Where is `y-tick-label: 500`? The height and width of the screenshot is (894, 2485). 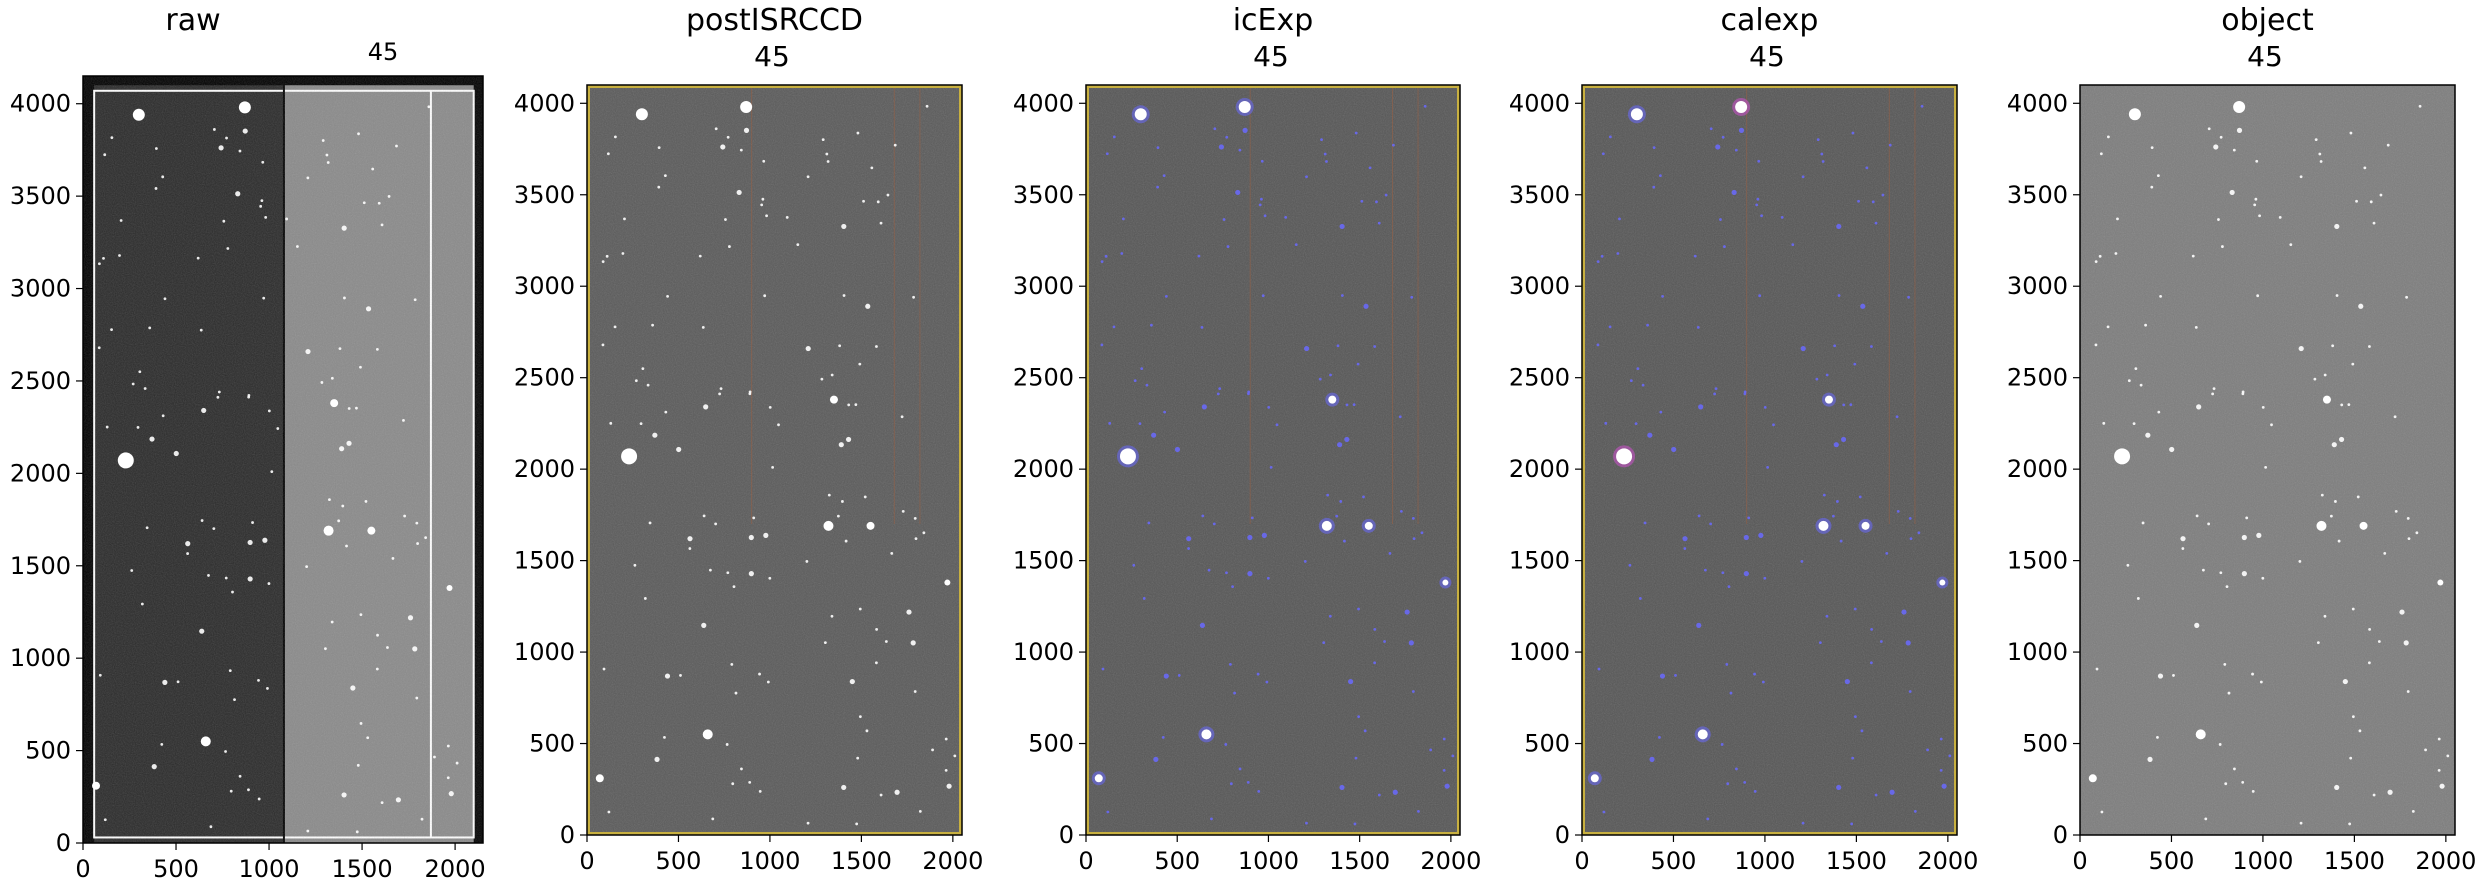
y-tick-label: 500 is located at coordinates (48, 751).